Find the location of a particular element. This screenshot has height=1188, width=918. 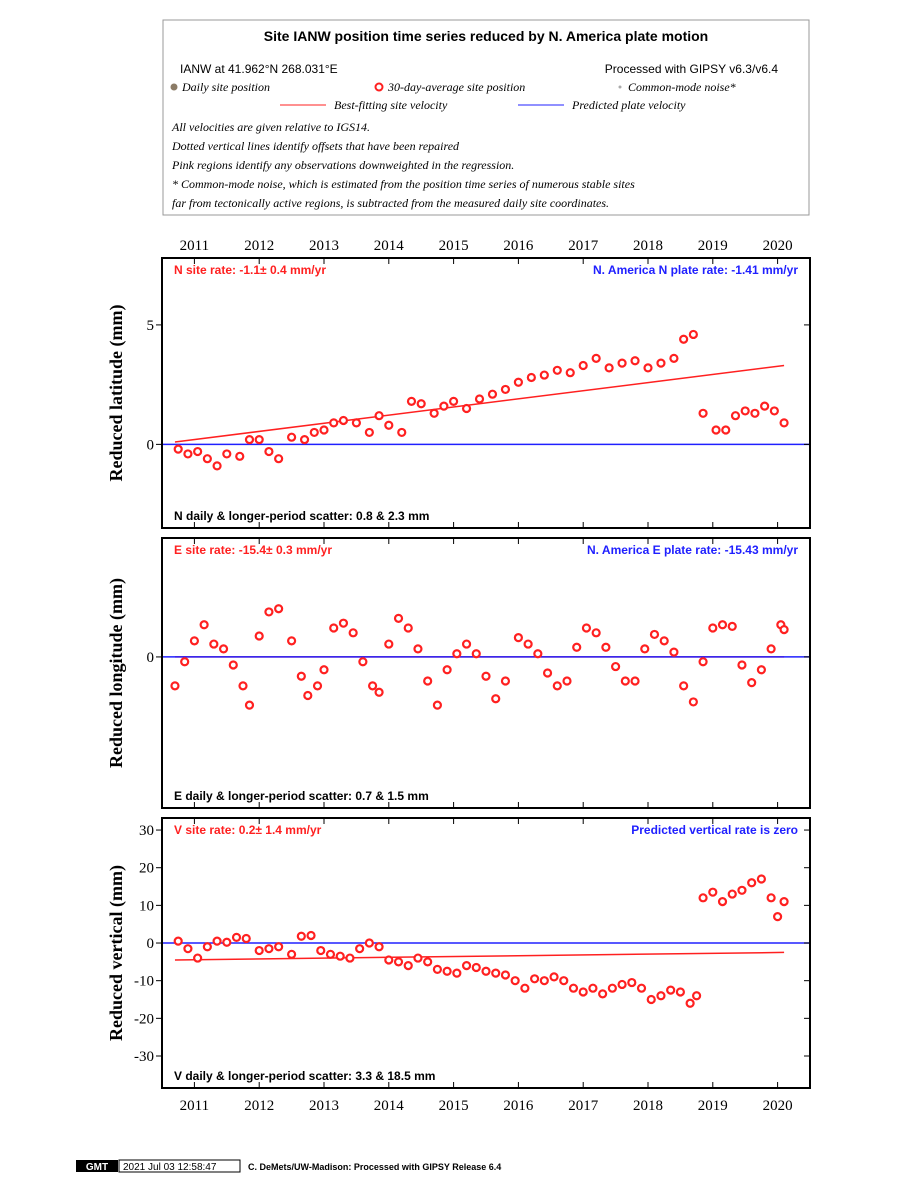

y-tick-label: 10 is located at coordinates (146, 906).